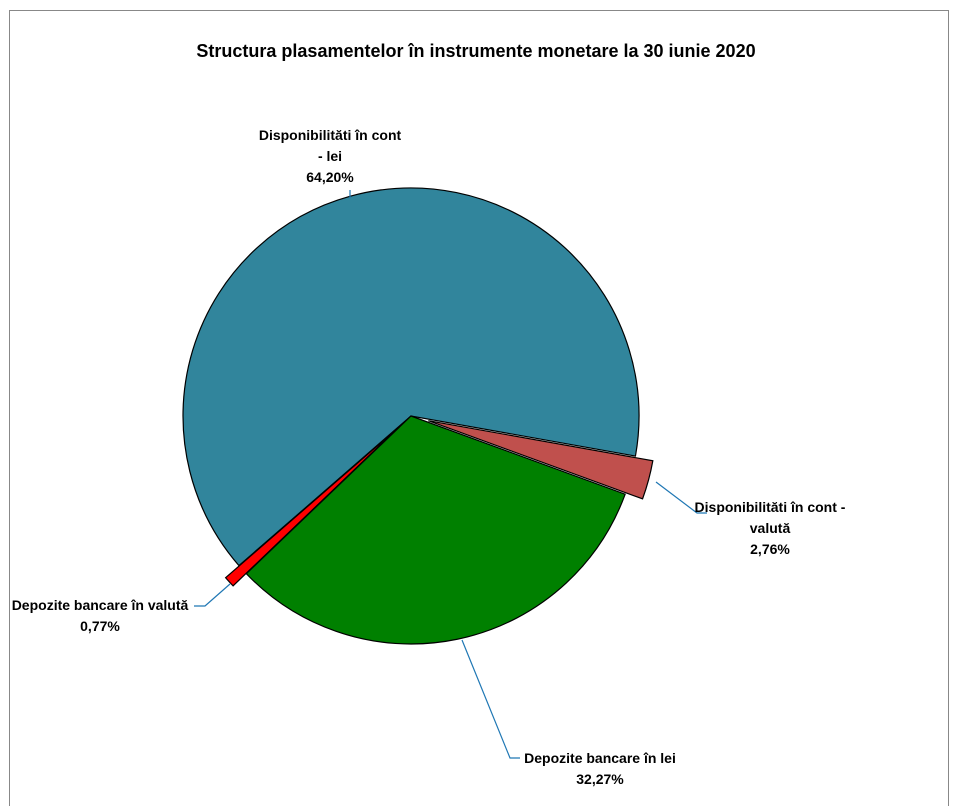 The height and width of the screenshot is (806, 958). What do you see at coordinates (100, 605) in the screenshot?
I see `category-label: Depozite bancare în valută` at bounding box center [100, 605].